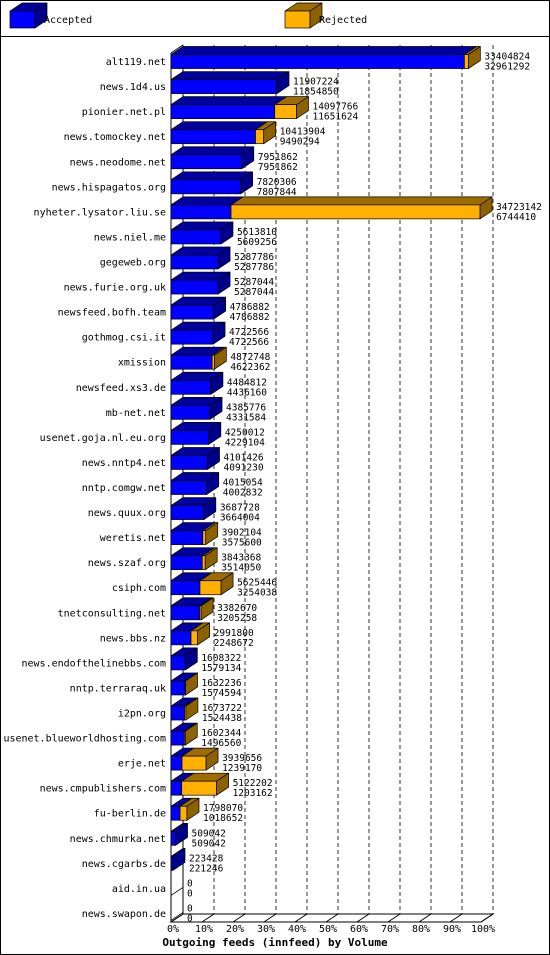 This screenshot has height=955, width=550. I want to click on value-label-total: 1673722, so click(222, 708).